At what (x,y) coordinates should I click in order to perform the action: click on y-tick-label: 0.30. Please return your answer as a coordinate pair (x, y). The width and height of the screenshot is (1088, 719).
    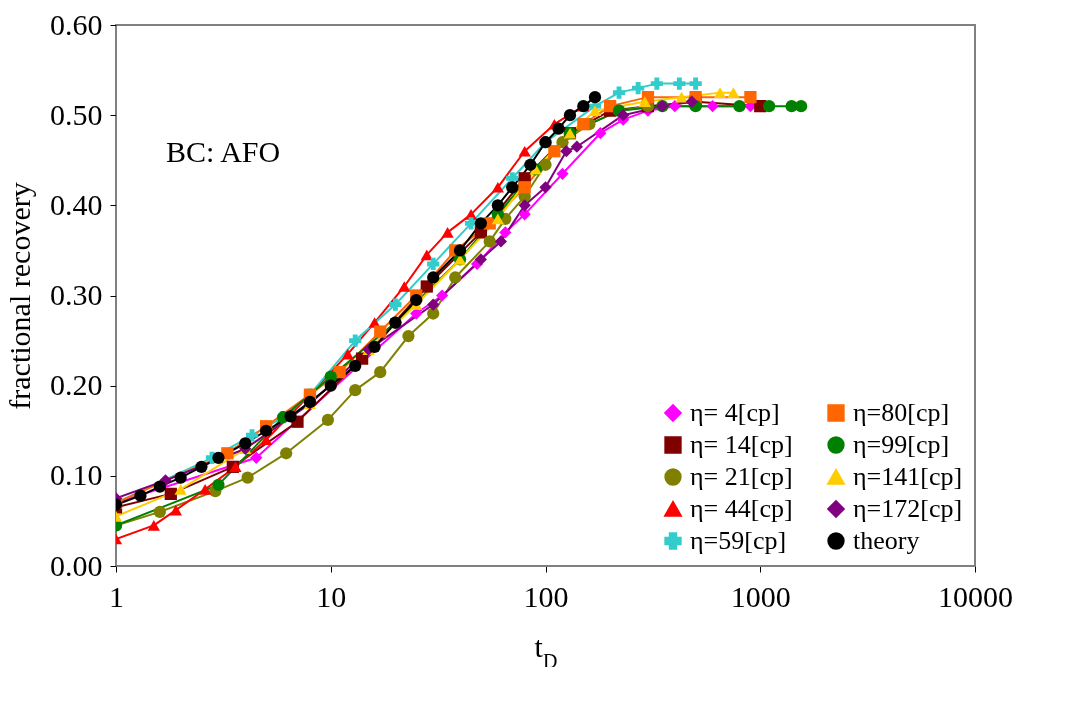
    Looking at the image, I should click on (76, 294).